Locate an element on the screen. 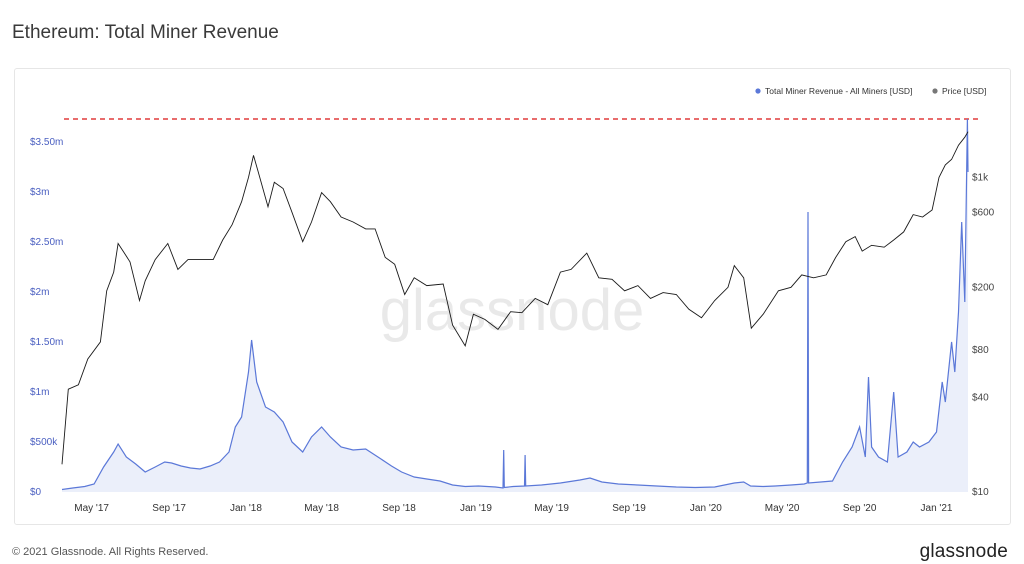 This screenshot has height=564, width=1024. x-tick-label: Jan '21 is located at coordinates (937, 508).